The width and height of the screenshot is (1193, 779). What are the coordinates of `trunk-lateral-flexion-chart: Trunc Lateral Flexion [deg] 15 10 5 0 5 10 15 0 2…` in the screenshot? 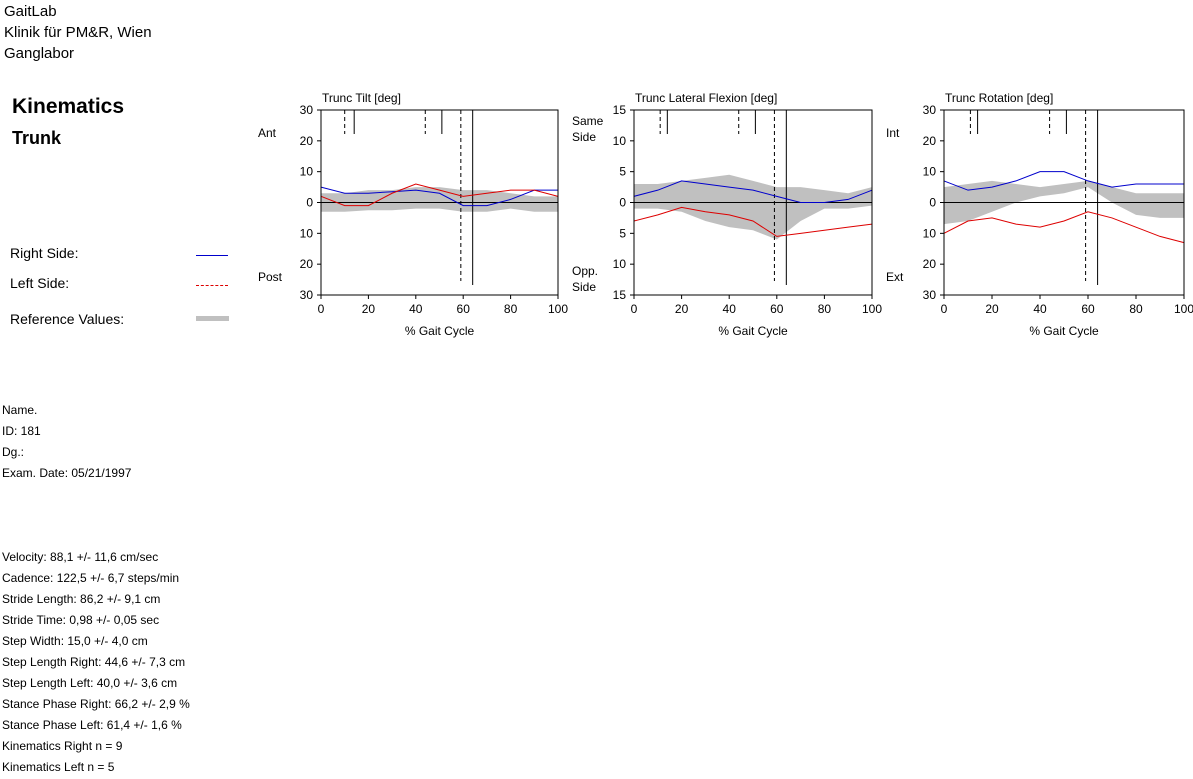 It's located at (727, 214).